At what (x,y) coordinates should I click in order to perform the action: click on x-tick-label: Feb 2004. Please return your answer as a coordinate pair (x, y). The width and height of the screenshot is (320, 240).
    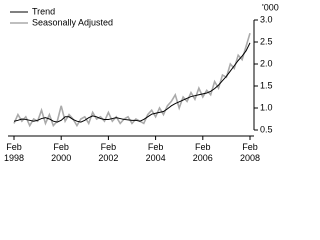
    Looking at the image, I should click on (155, 152).